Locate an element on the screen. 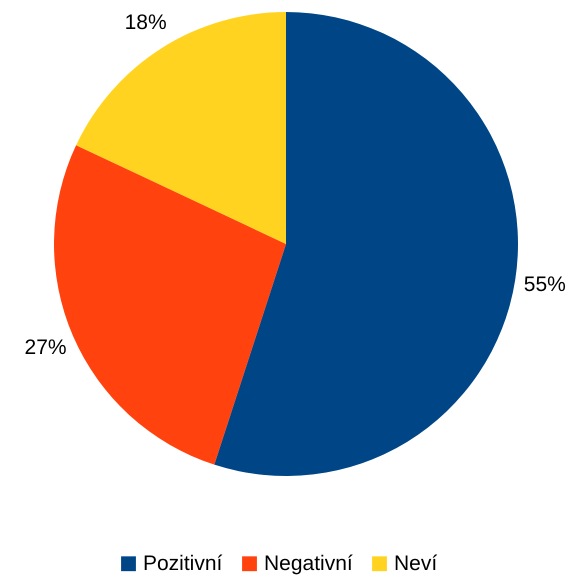 The width and height of the screenshot is (579, 575). data-label: 18% is located at coordinates (145, 22).